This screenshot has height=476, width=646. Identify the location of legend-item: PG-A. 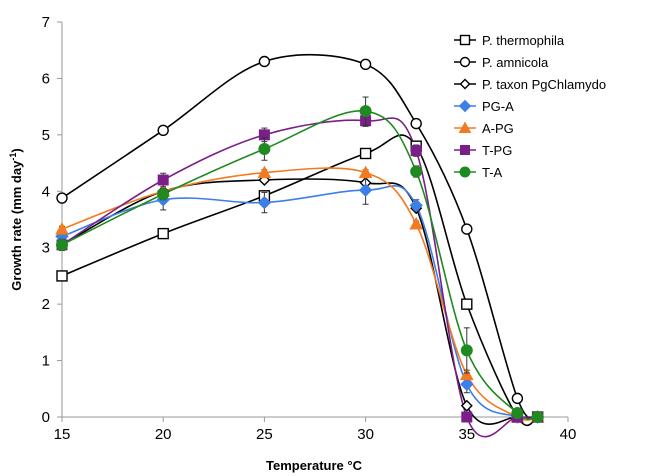
(484, 106).